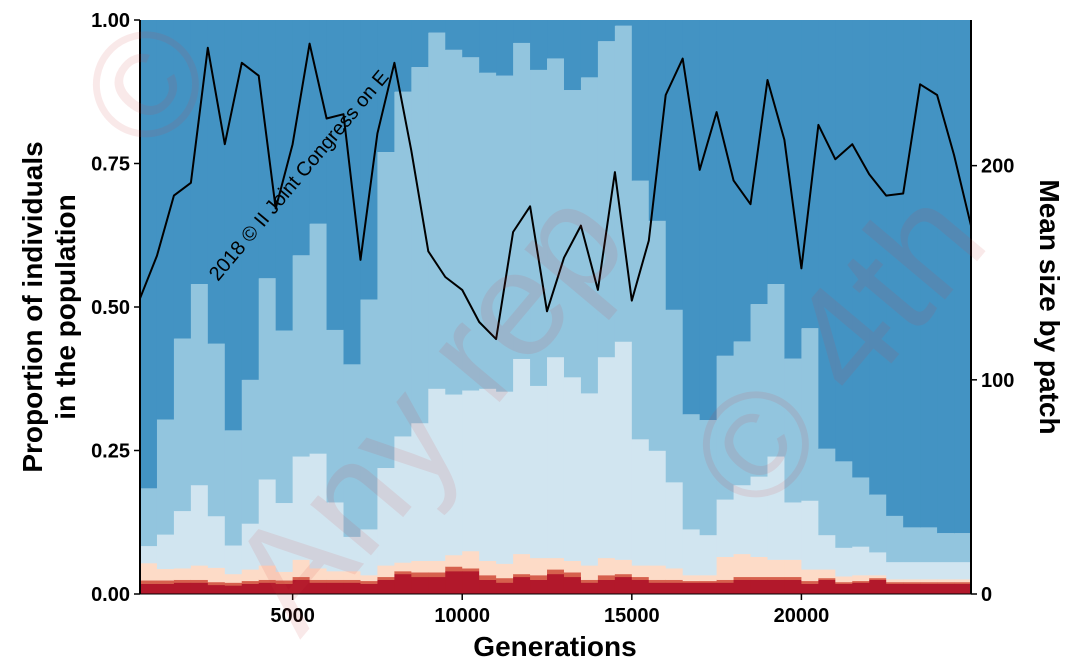  What do you see at coordinates (632, 616) in the screenshot?
I see `x-tick-label: 15000` at bounding box center [632, 616].